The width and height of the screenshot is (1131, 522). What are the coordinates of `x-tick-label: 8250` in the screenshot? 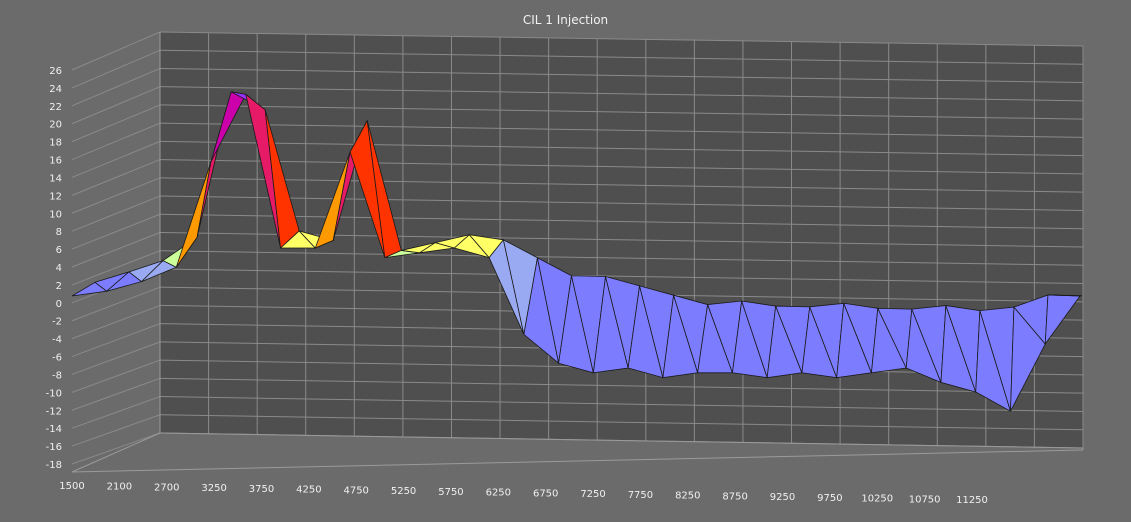 It's located at (687, 496).